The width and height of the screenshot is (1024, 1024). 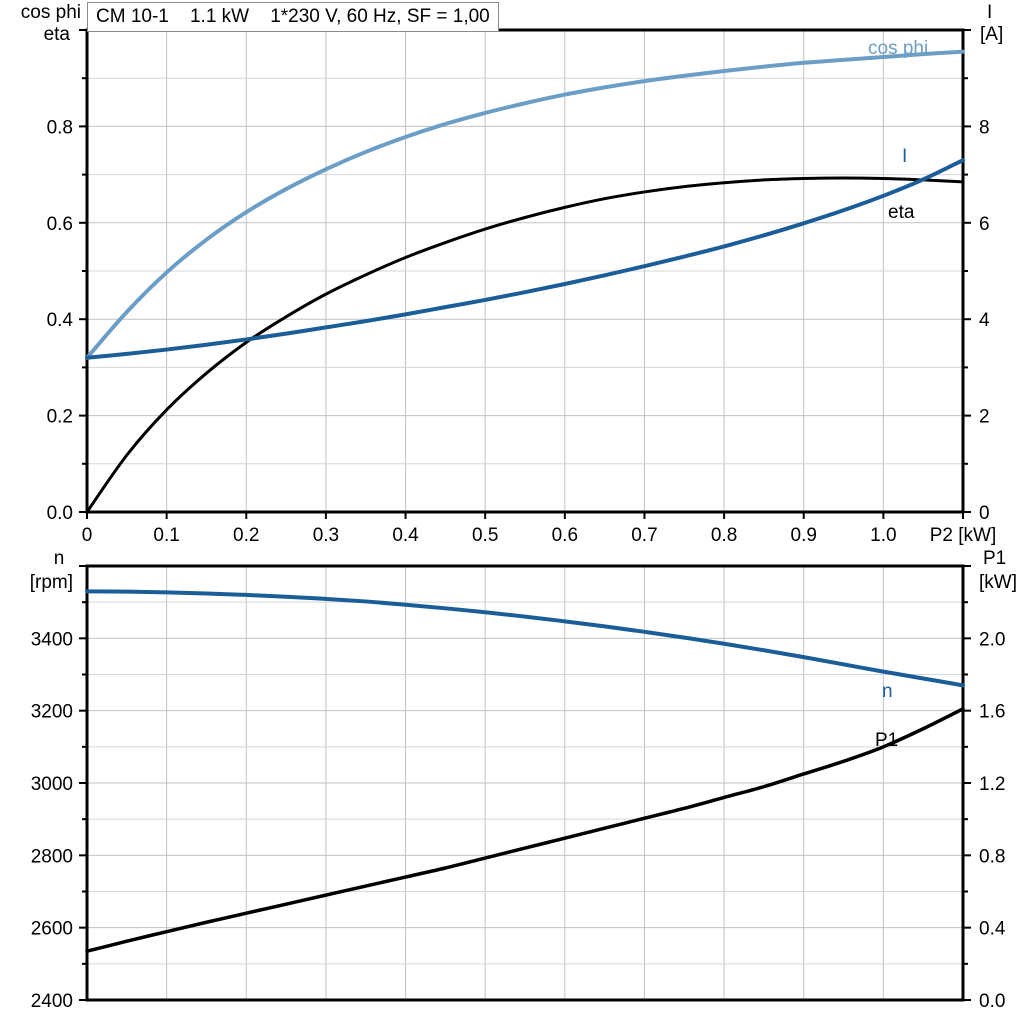 What do you see at coordinates (485, 535) in the screenshot?
I see `xtick-label: 0.5` at bounding box center [485, 535].